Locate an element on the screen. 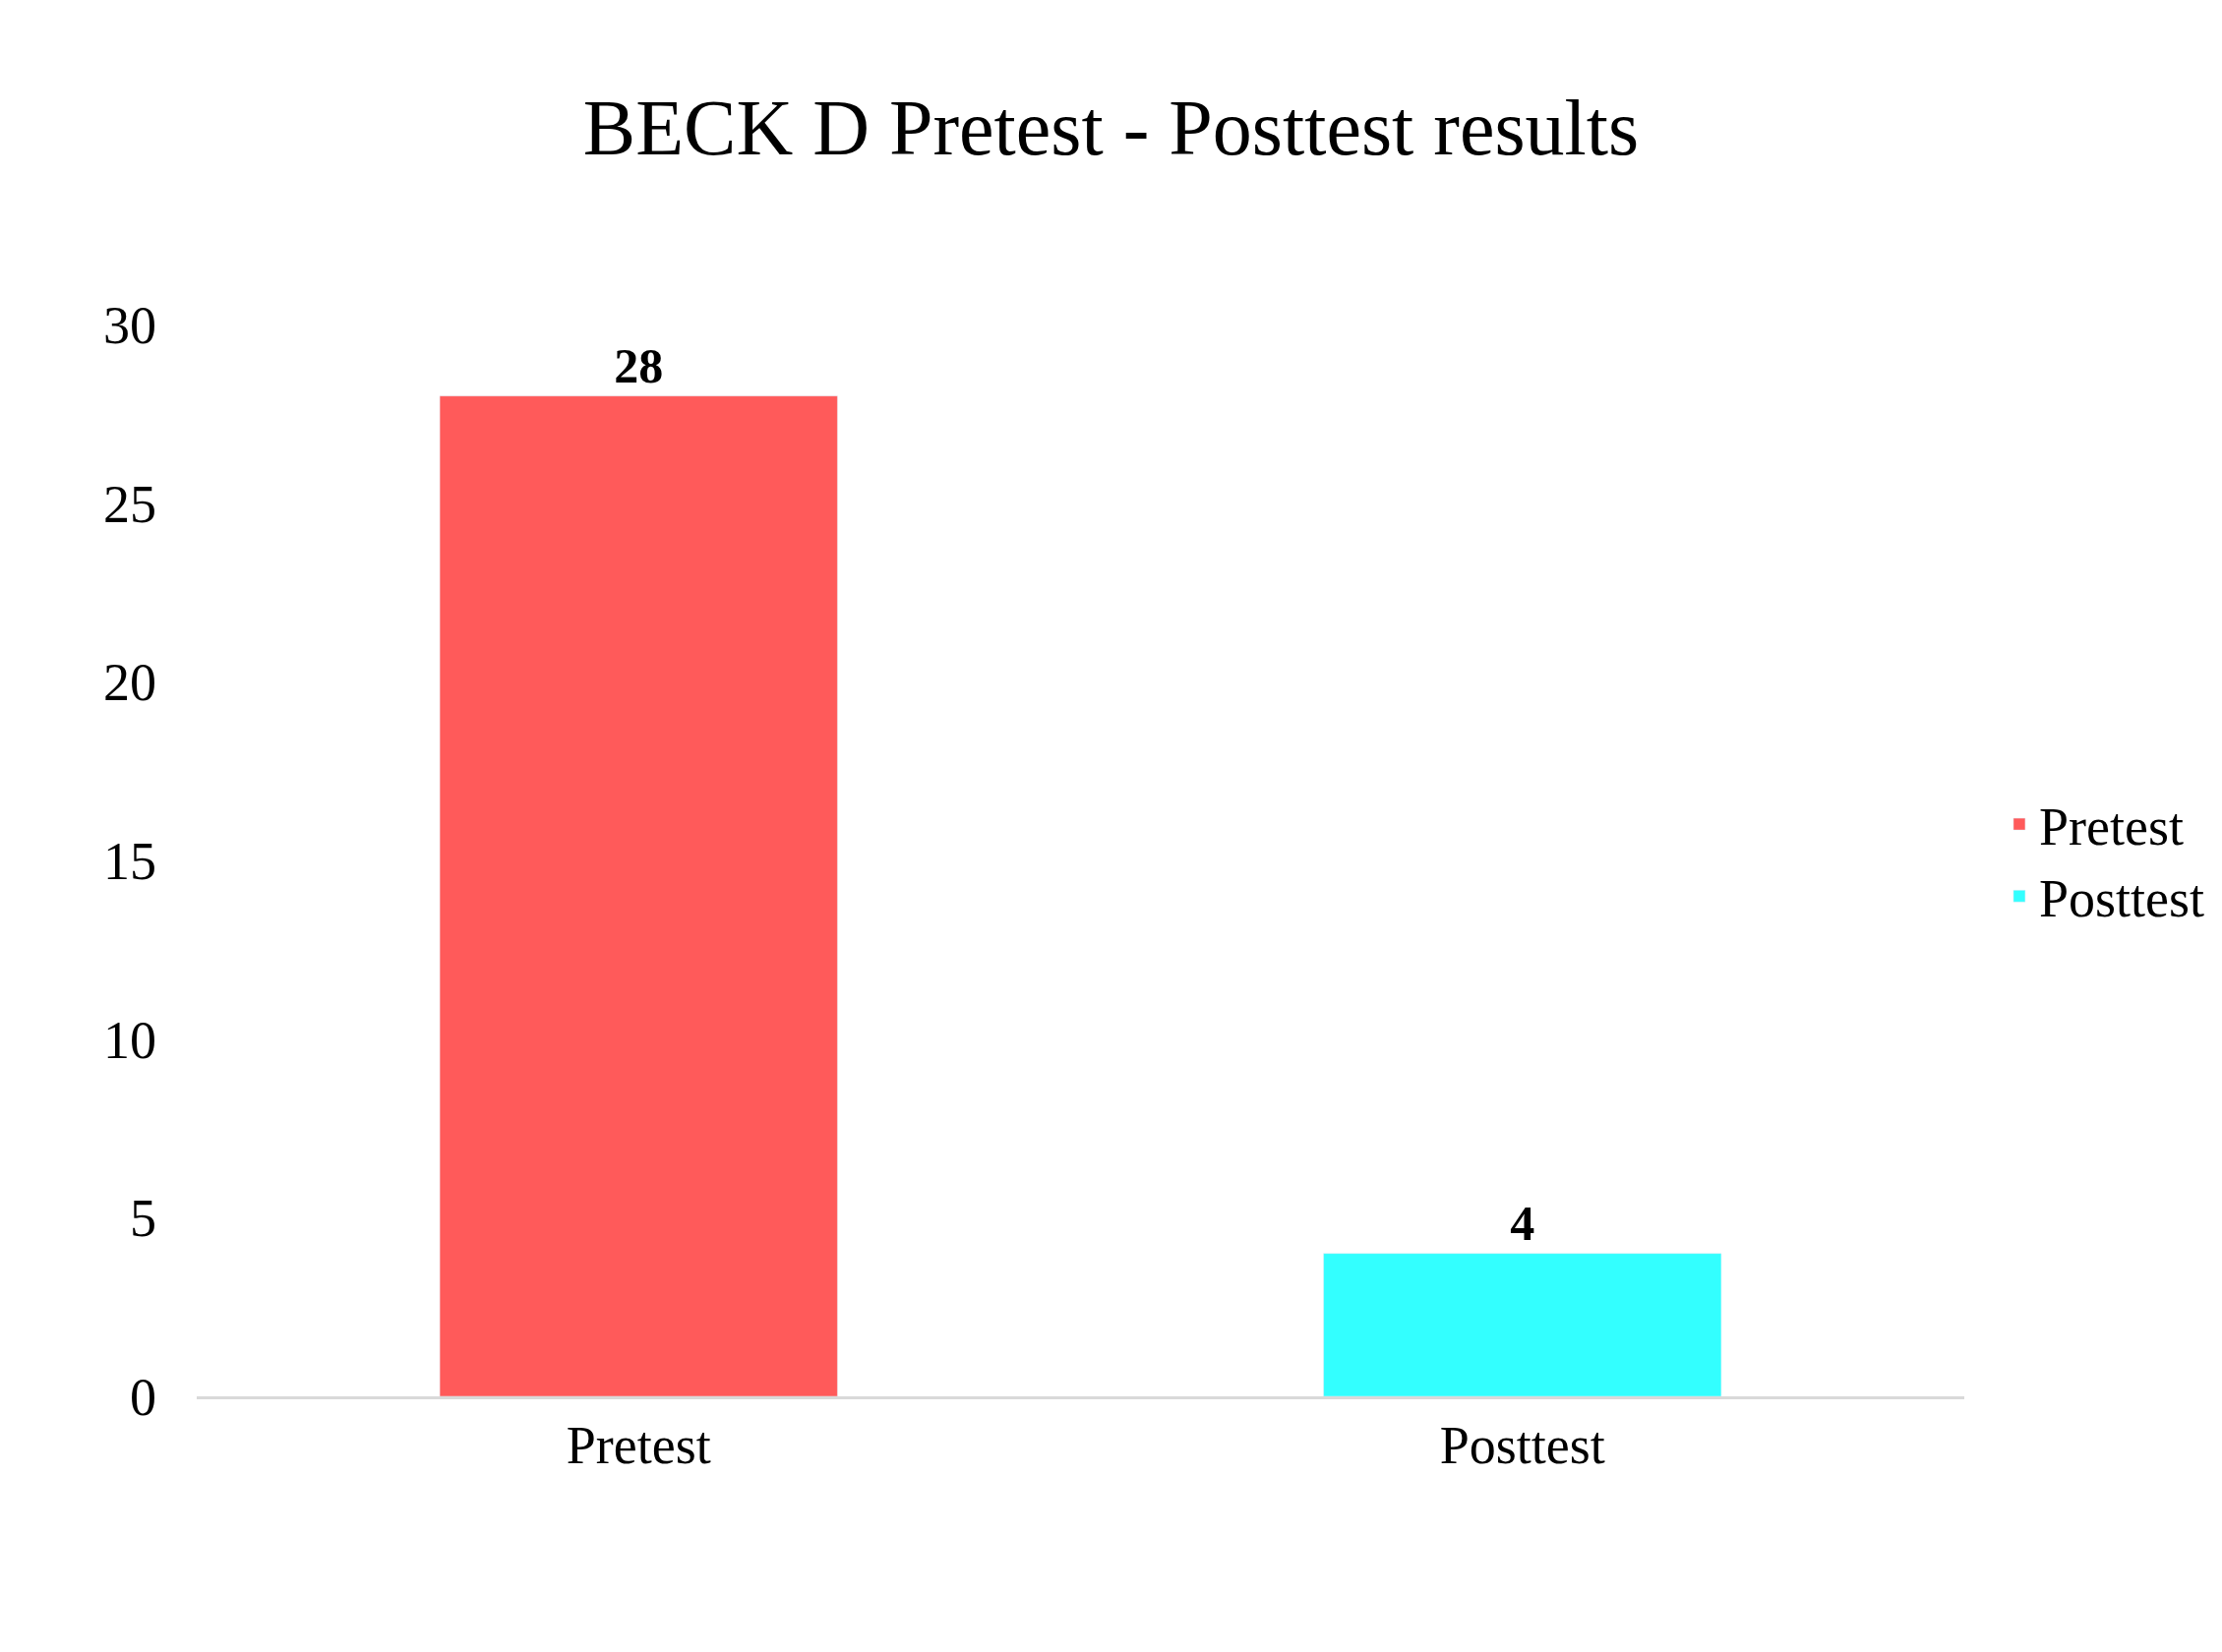  y-tick-label: 15 is located at coordinates (130, 861).